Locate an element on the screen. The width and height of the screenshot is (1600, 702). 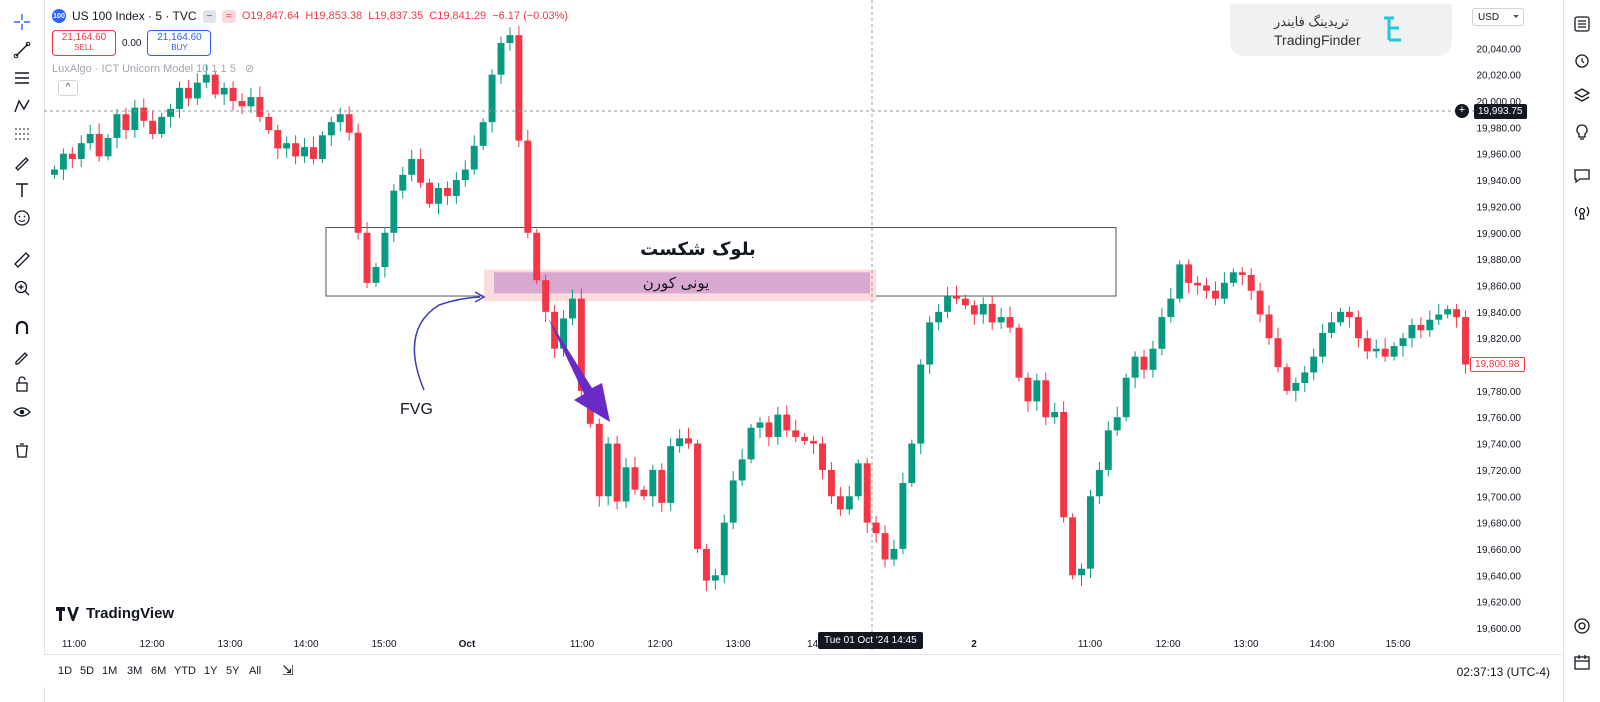
eye-icon is located at coordinates (22, 412).